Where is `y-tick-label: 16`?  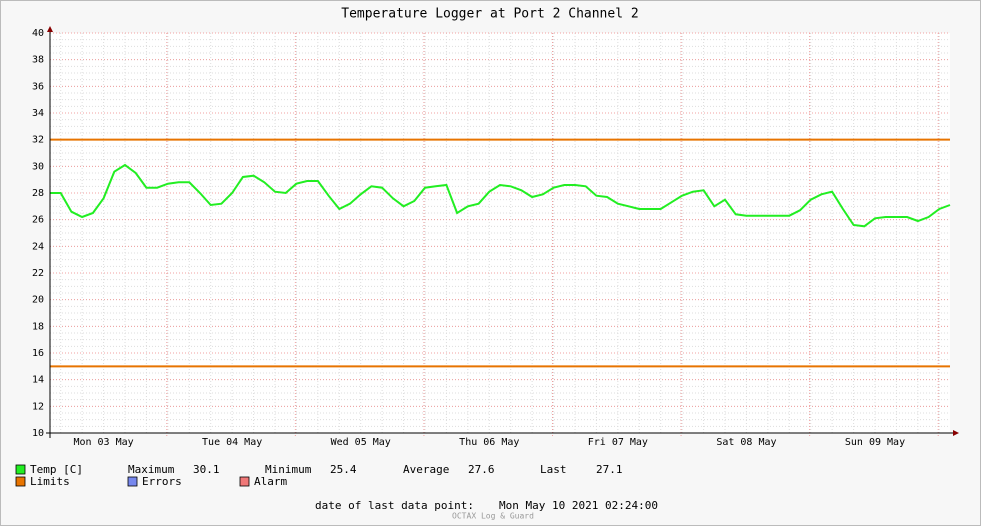
y-tick-label: 16 is located at coordinates (38, 353).